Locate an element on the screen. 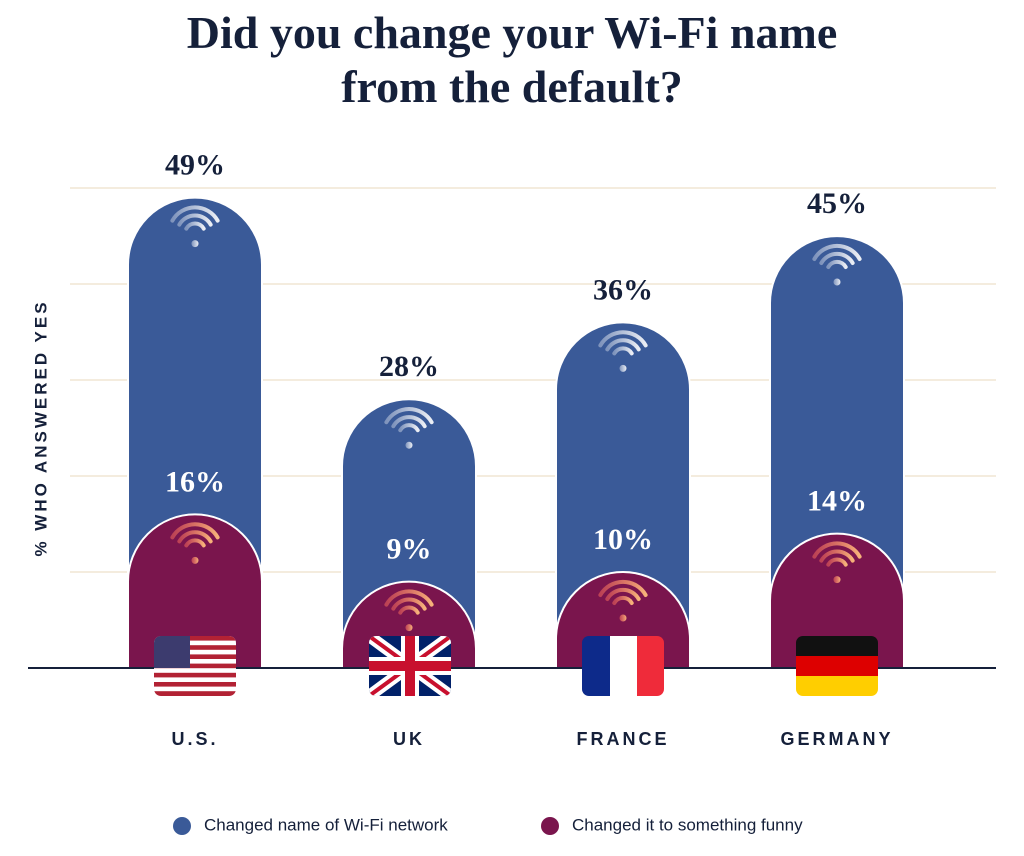 The width and height of the screenshot is (1024, 856). value-label: 16% is located at coordinates (195, 481).